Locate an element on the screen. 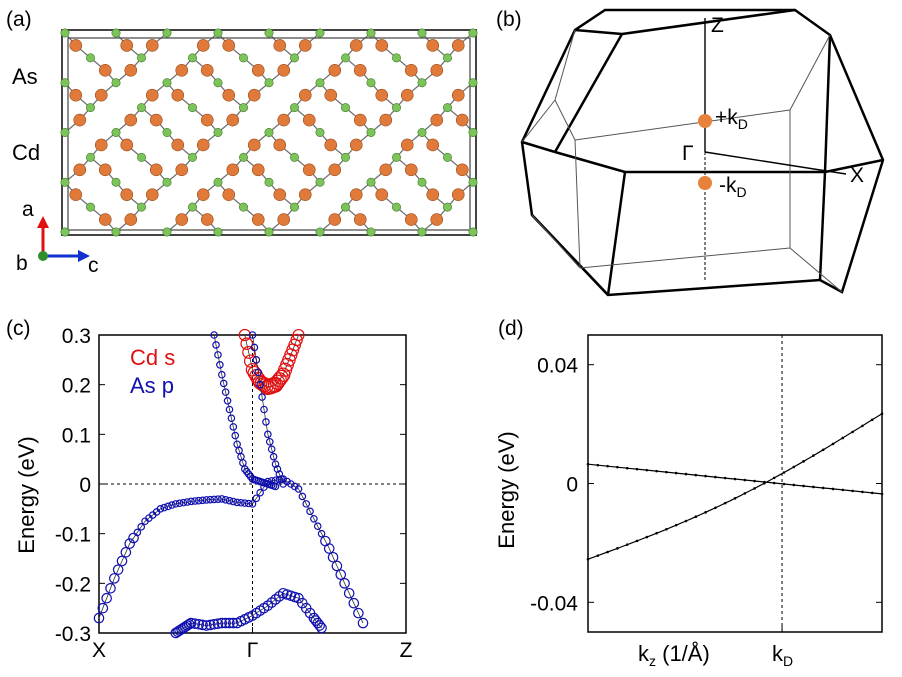 Image resolution: width=902 pixels, height=677 pixels. panel-b-label: (b) is located at coordinates (509, 19).